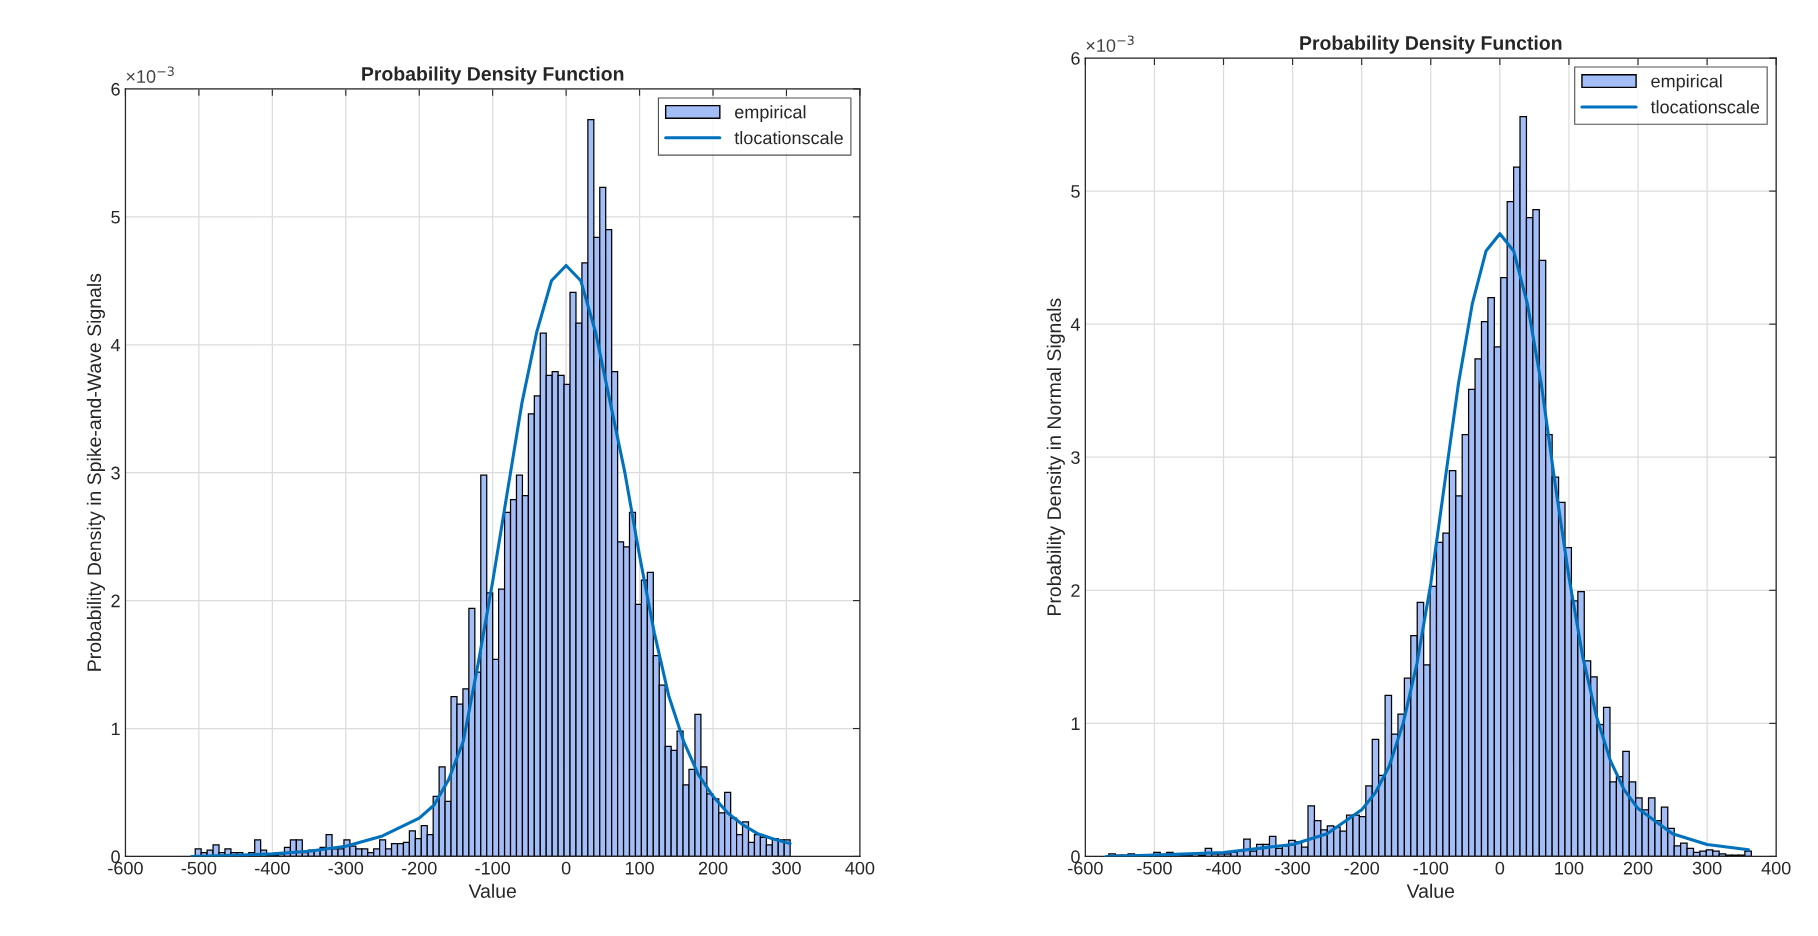 The image size is (1818, 936). I want to click on y-axis-title: Probability Density in Spike-and-Wave Signals, so click(95, 472).